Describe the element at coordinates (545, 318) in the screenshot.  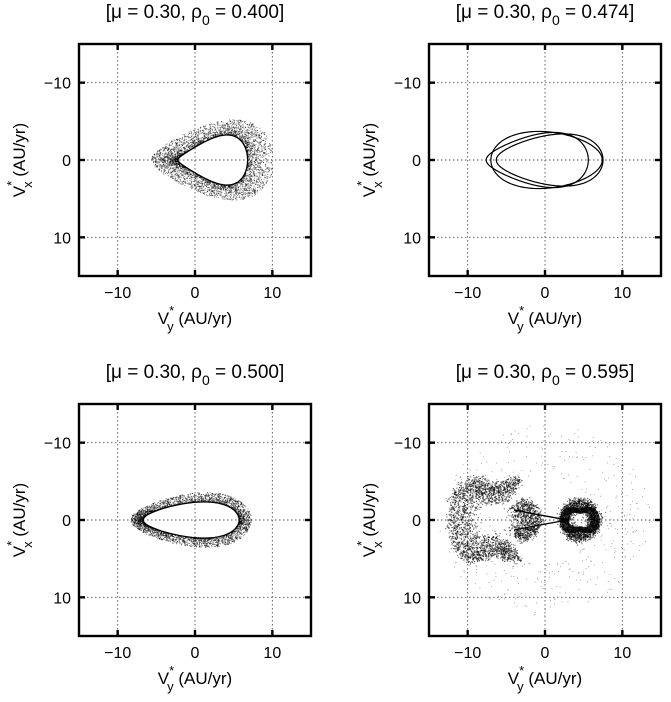
I see `x-axis-label: V* y (AU/yr)` at that location.